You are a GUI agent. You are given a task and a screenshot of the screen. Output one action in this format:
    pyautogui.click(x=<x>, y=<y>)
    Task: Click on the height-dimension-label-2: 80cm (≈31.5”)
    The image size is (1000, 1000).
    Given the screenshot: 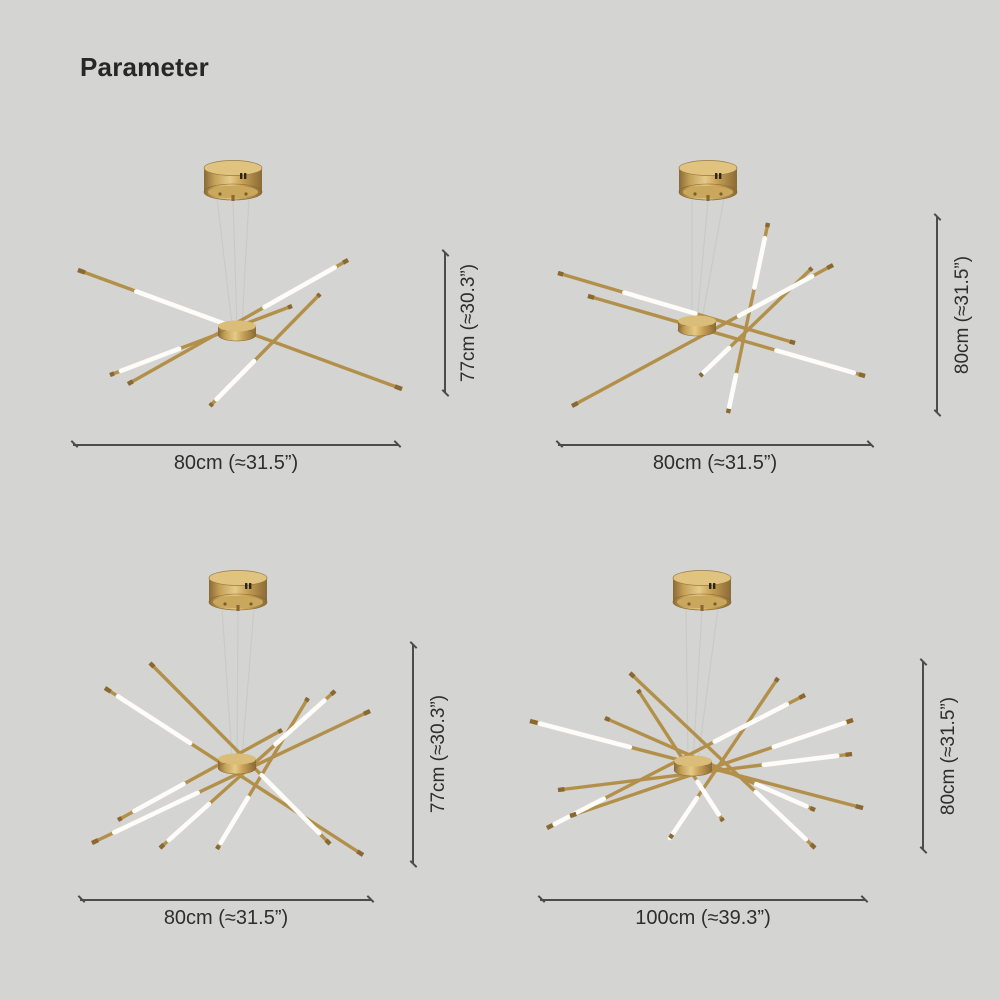 What is the action you would take?
    pyautogui.click(x=962, y=315)
    